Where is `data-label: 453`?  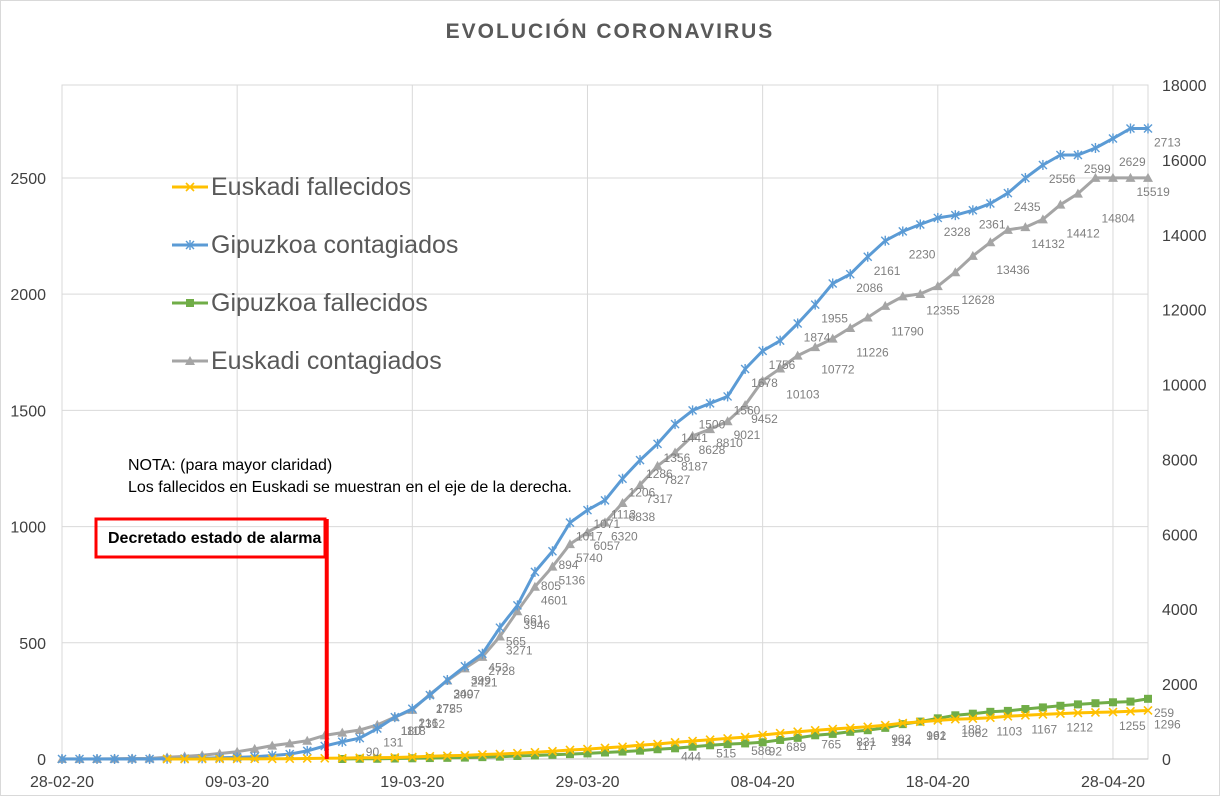 data-label: 453 is located at coordinates (498, 668).